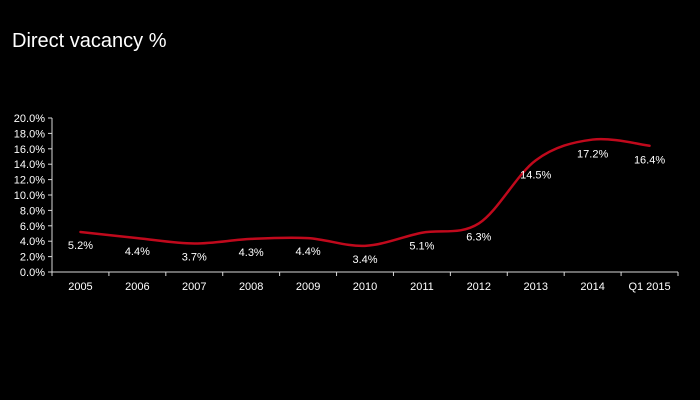 Image resolution: width=700 pixels, height=400 pixels. What do you see at coordinates (89, 41) in the screenshot?
I see `chart-title: Direct vacancy %` at bounding box center [89, 41].